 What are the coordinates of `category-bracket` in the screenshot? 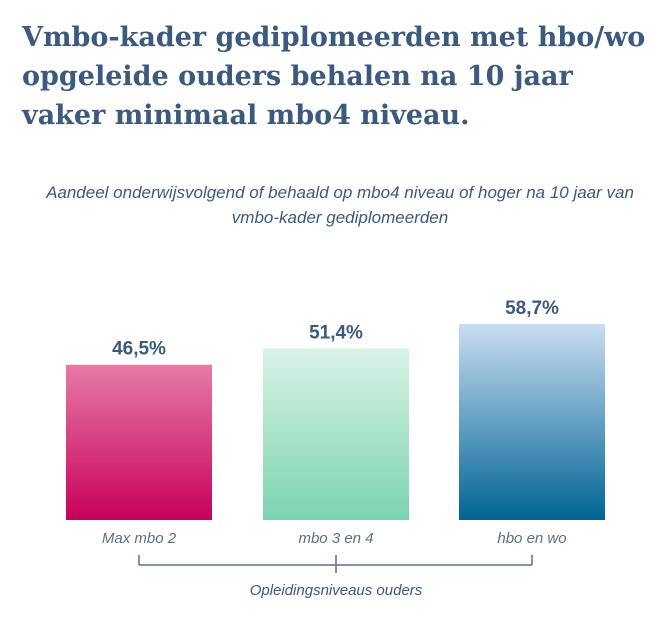 It's located at (335, 564).